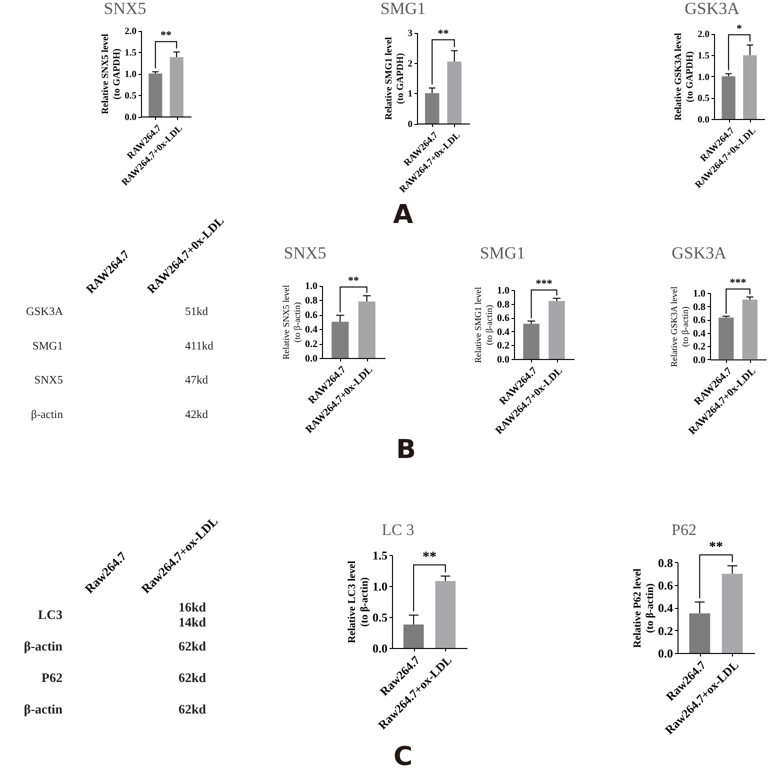 This screenshot has width=771, height=774. I want to click on y-tick-label: 2, so click(410, 64).